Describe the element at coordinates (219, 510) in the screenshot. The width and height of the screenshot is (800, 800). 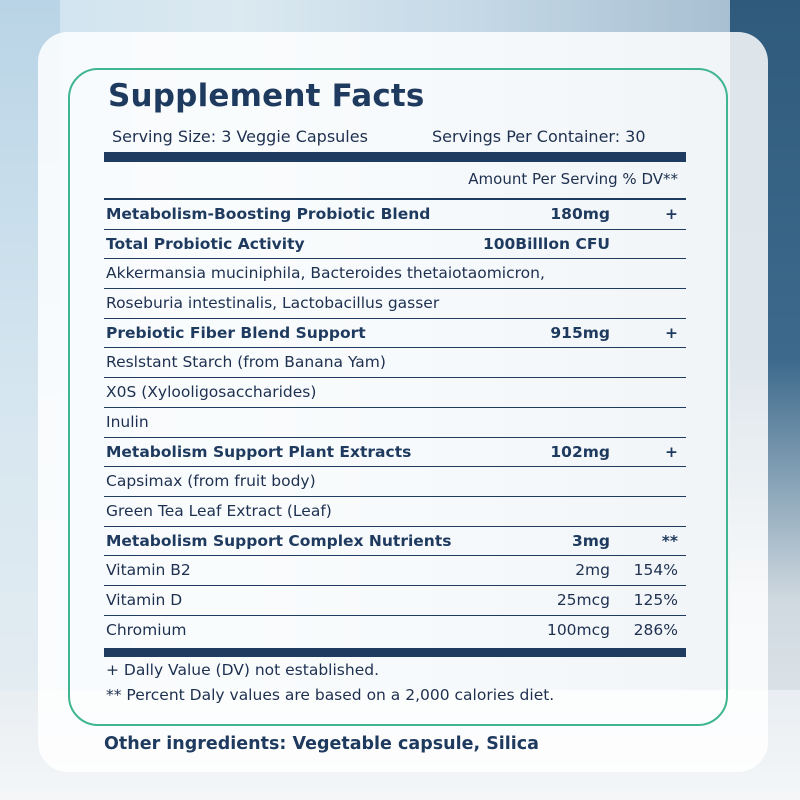
I see `ingredient-name: Green Tea Leaf Extract (Leaf)` at that location.